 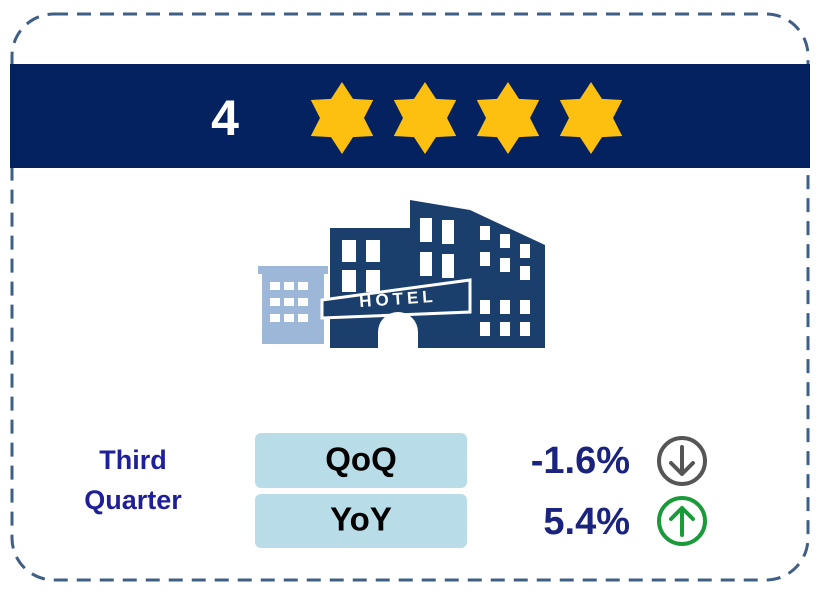 What do you see at coordinates (293, 270) in the screenshot?
I see `side-roof` at bounding box center [293, 270].